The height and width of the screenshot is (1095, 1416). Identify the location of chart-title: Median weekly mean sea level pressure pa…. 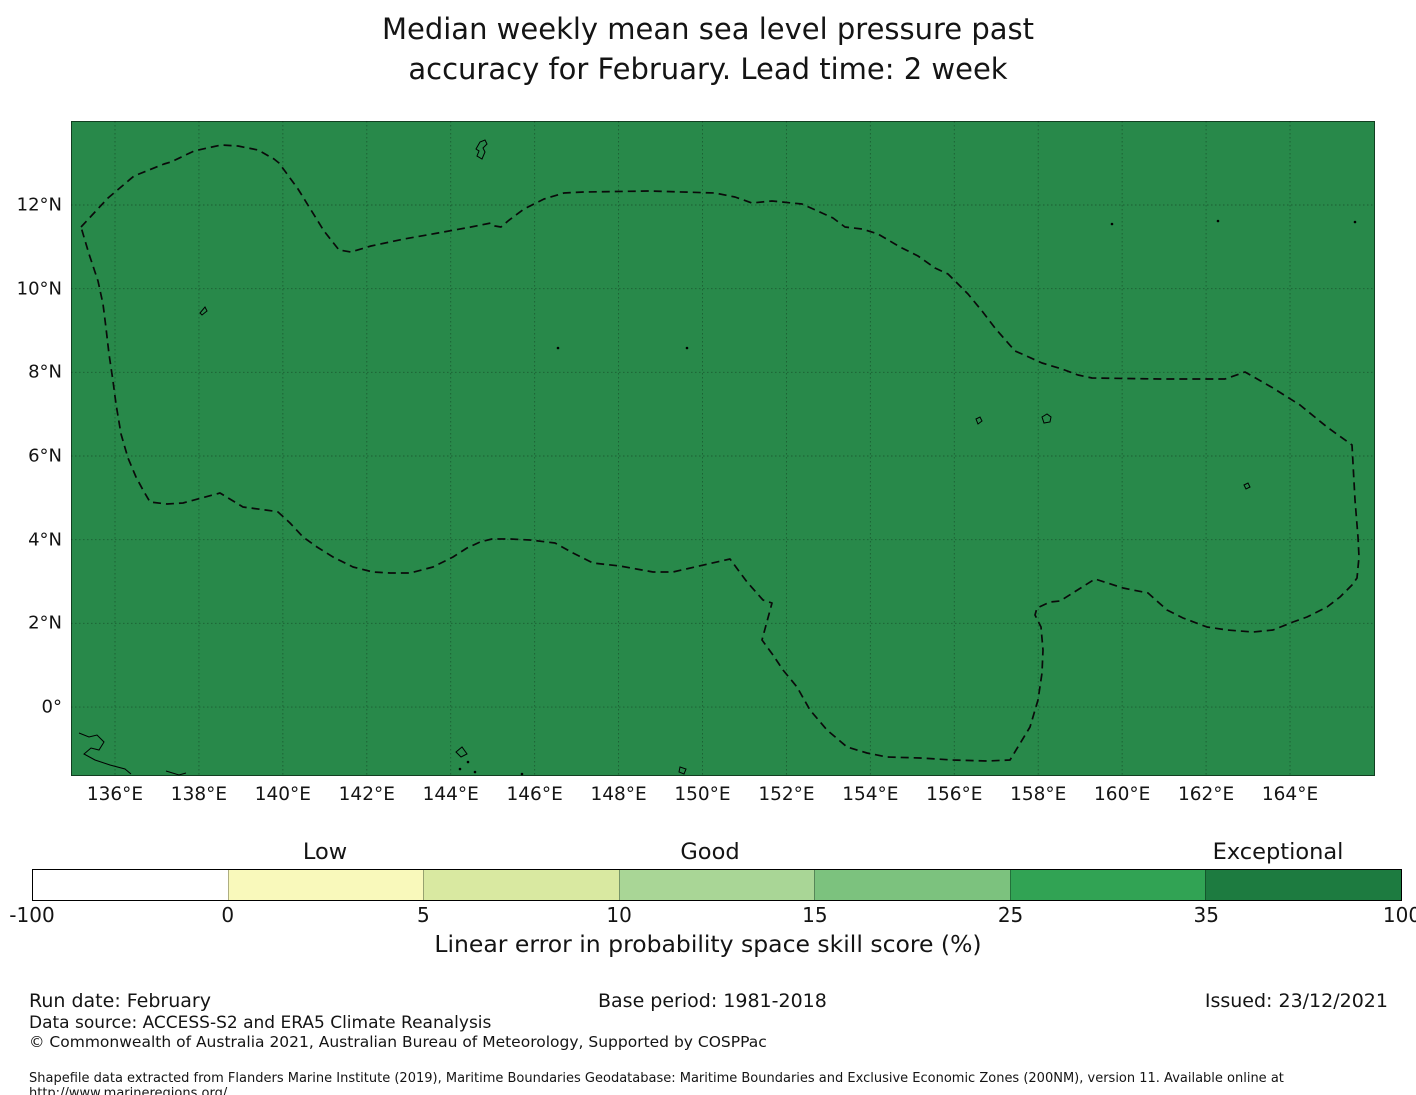
(708, 49).